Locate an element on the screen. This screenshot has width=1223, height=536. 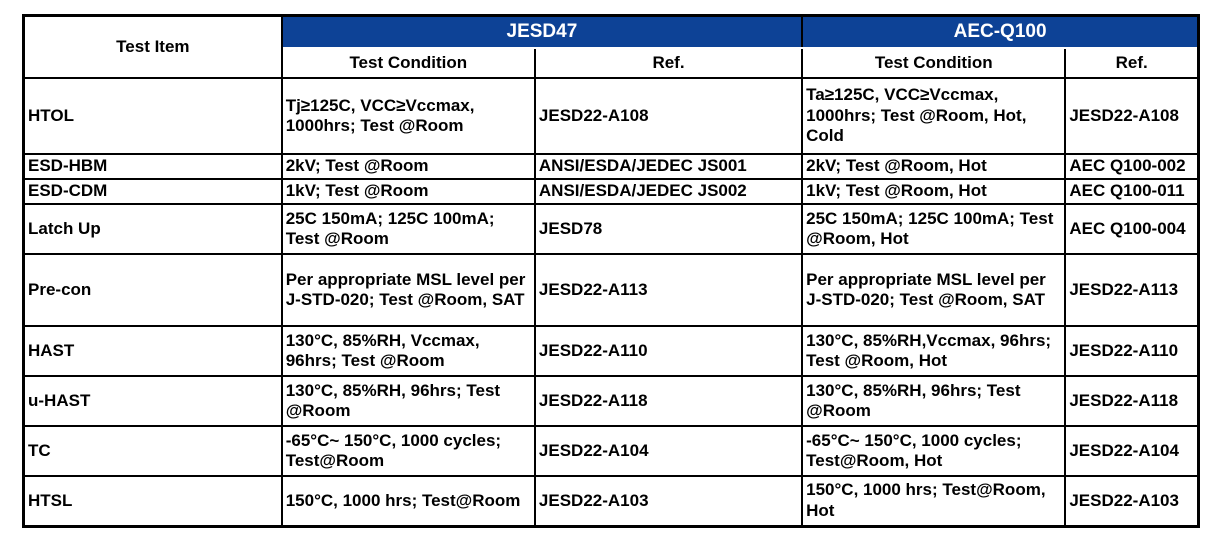
aec-condition-cell: 150°C, 1000 hrs; Test@Room, Hot is located at coordinates (934, 501).